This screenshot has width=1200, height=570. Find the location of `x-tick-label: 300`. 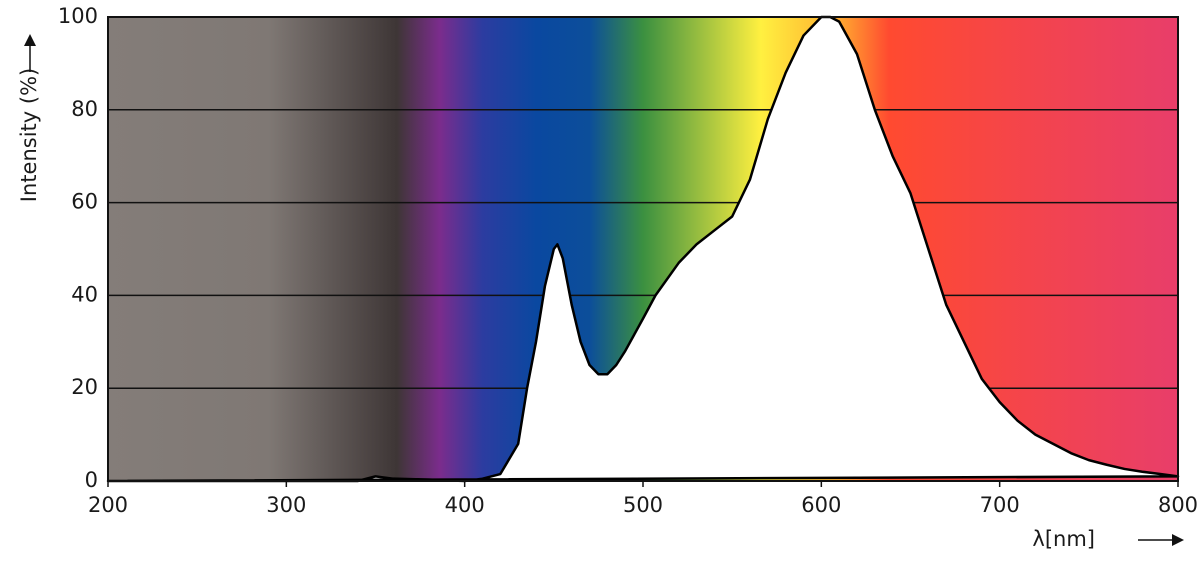

x-tick-label: 300 is located at coordinates (286, 505).